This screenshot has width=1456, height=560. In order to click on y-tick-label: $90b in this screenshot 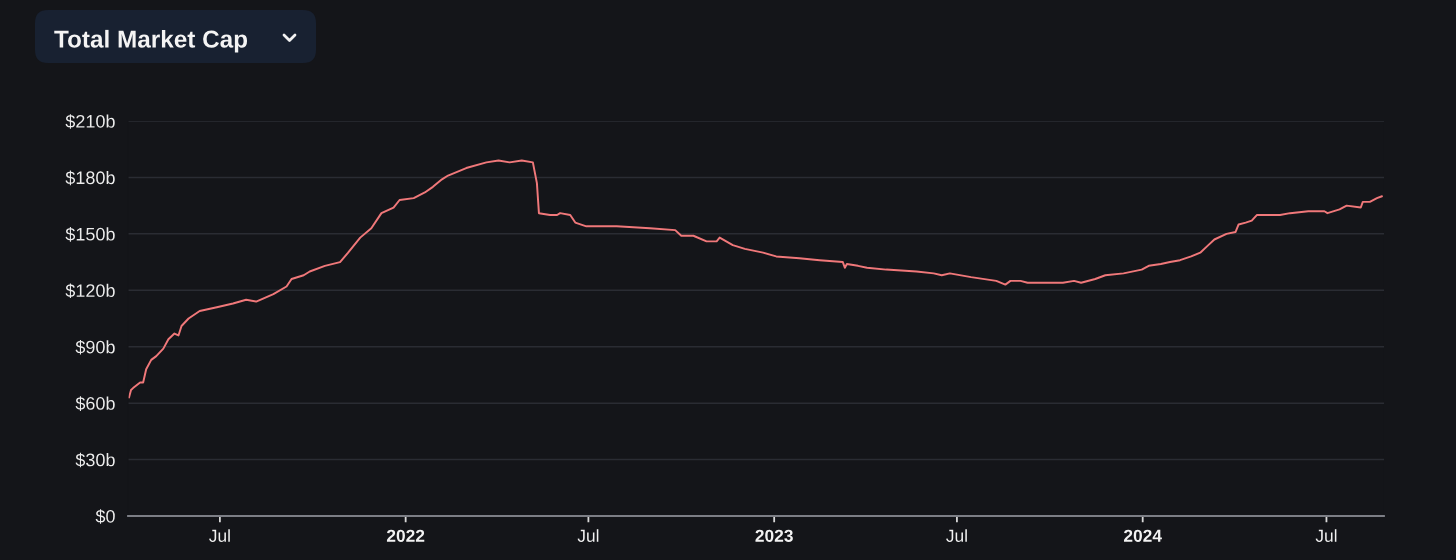, I will do `click(95, 347)`.